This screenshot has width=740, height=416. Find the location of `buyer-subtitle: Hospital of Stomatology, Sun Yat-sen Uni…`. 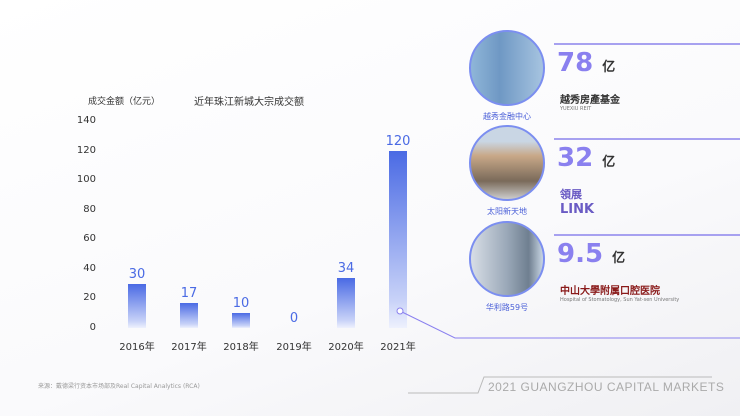

buyer-subtitle: Hospital of Stomatology, Sun Yat-sen Uni… is located at coordinates (620, 300).